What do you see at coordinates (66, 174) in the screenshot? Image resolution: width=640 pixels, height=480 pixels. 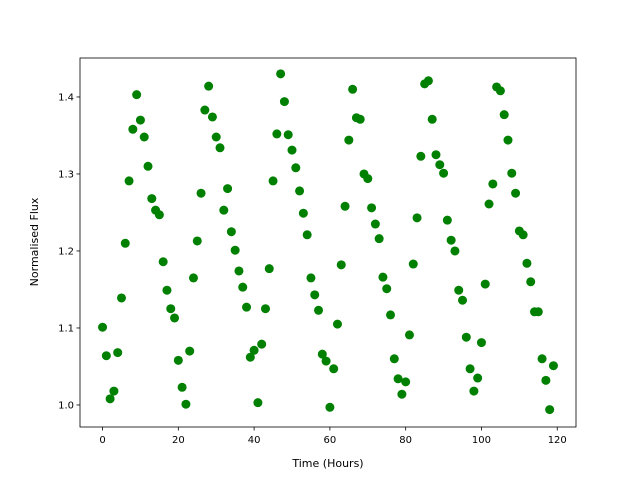 I see `y-tick-label: 1.3` at bounding box center [66, 174].